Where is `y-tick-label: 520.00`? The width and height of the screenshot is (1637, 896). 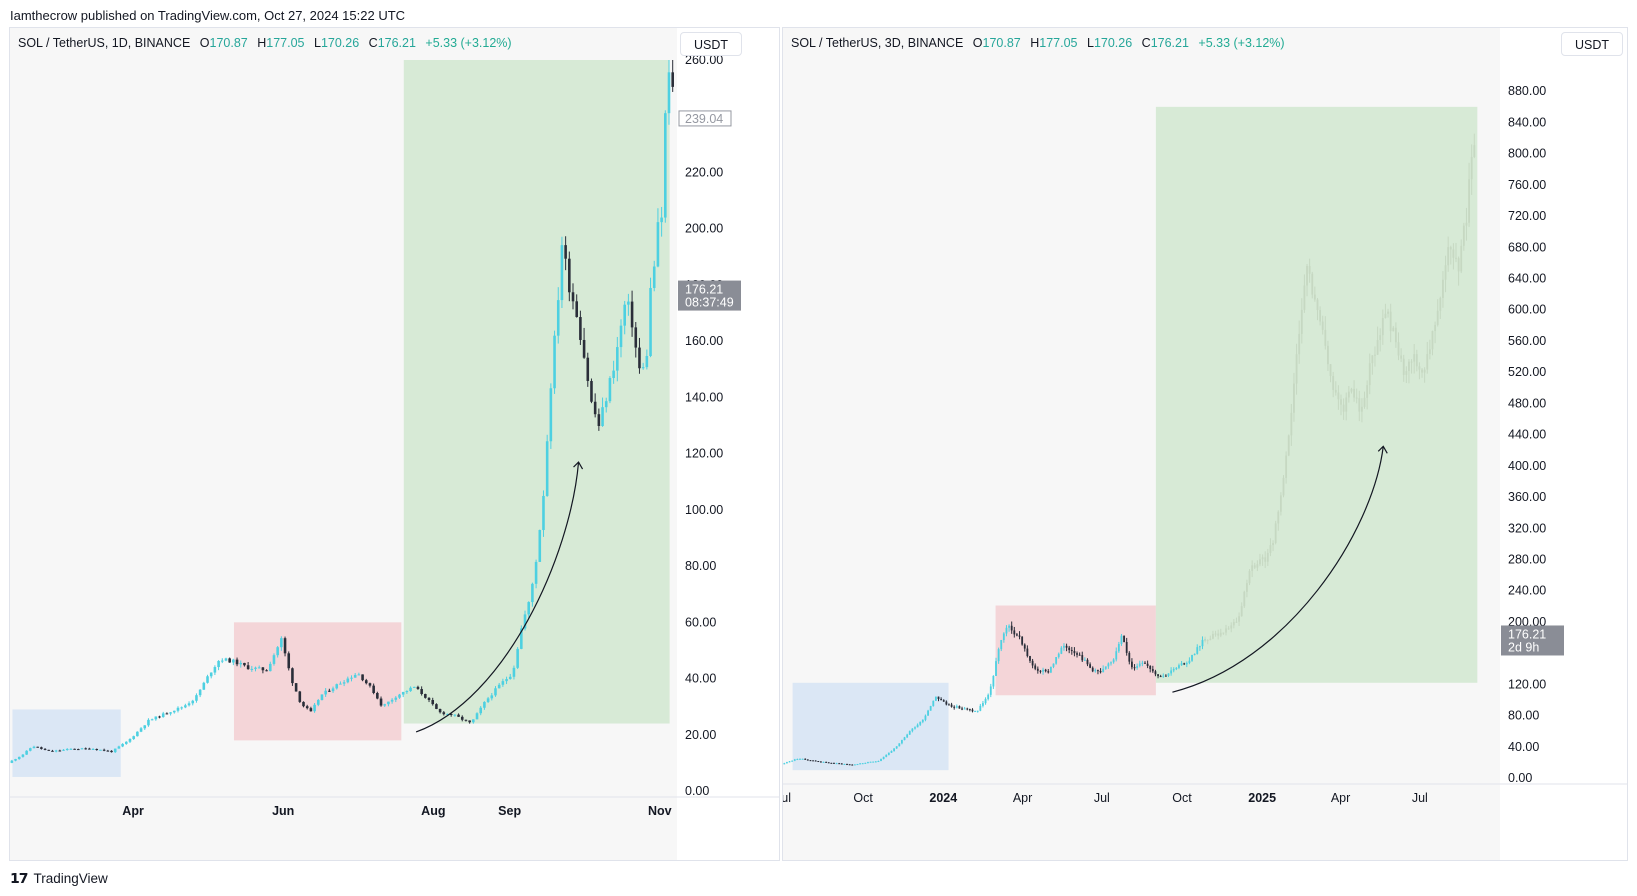
y-tick-label: 520.00 is located at coordinates (1527, 372).